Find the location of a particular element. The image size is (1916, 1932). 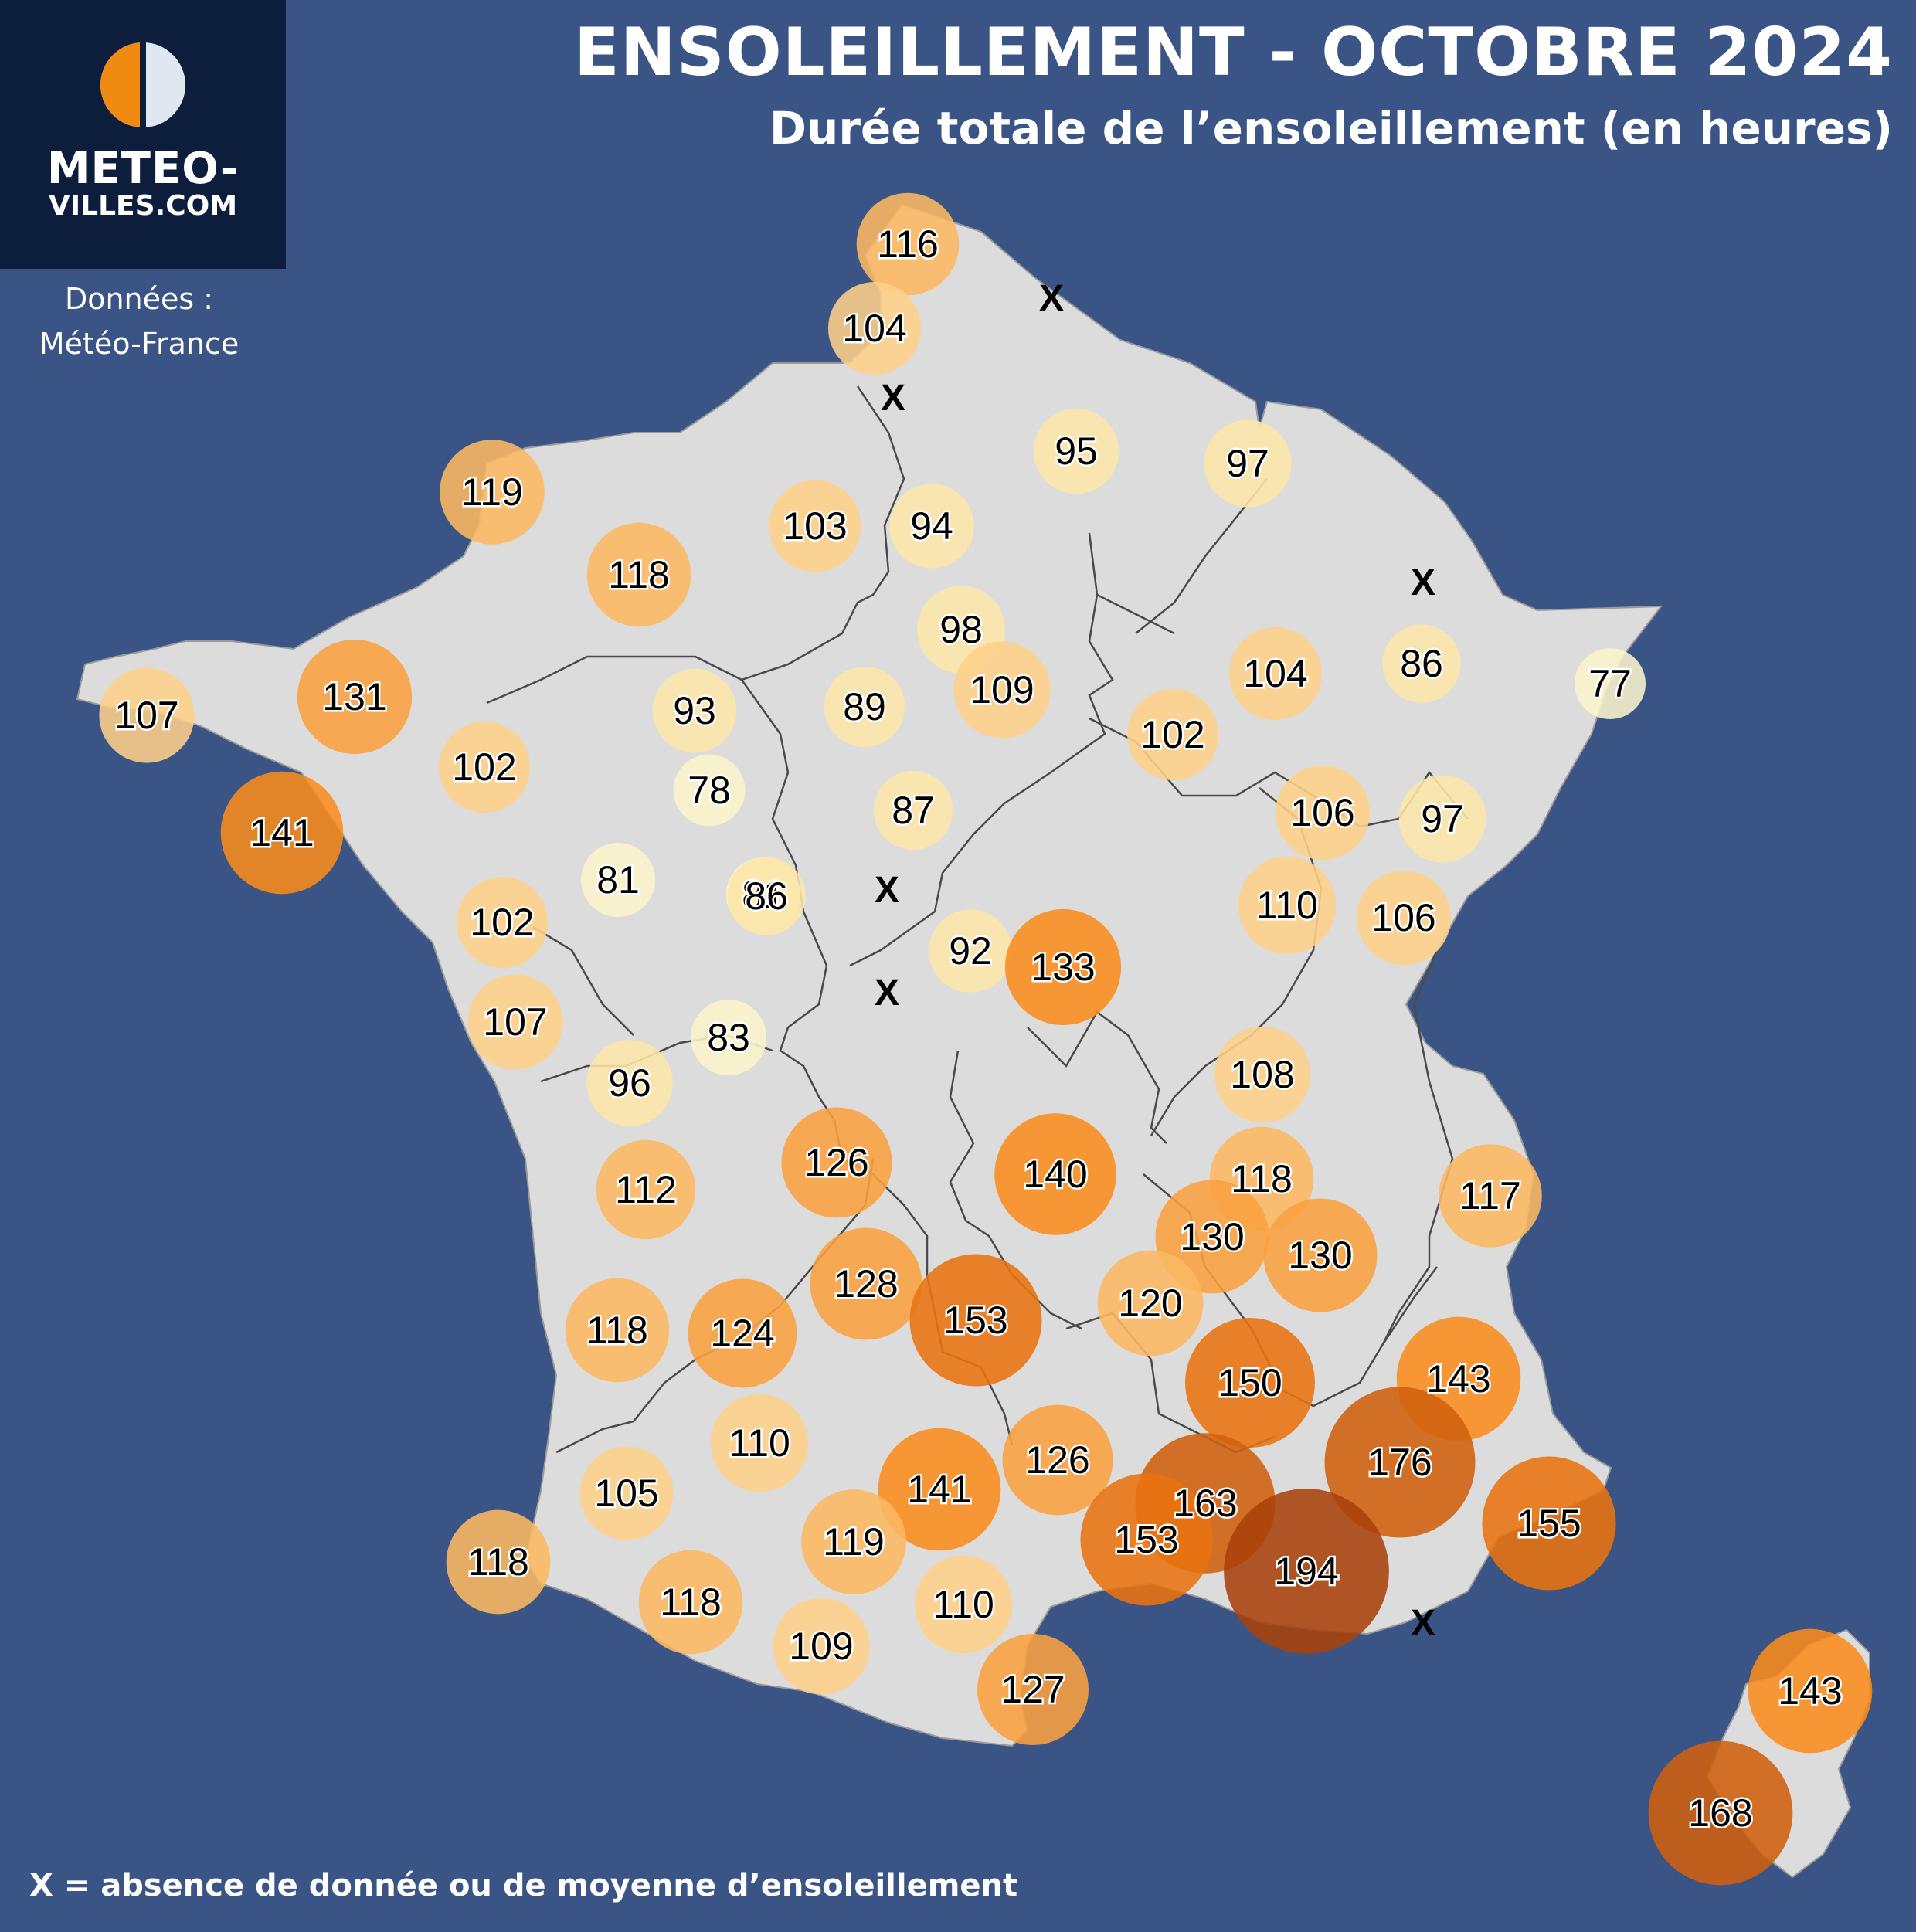

station-value: 108 is located at coordinates (1262, 1075).